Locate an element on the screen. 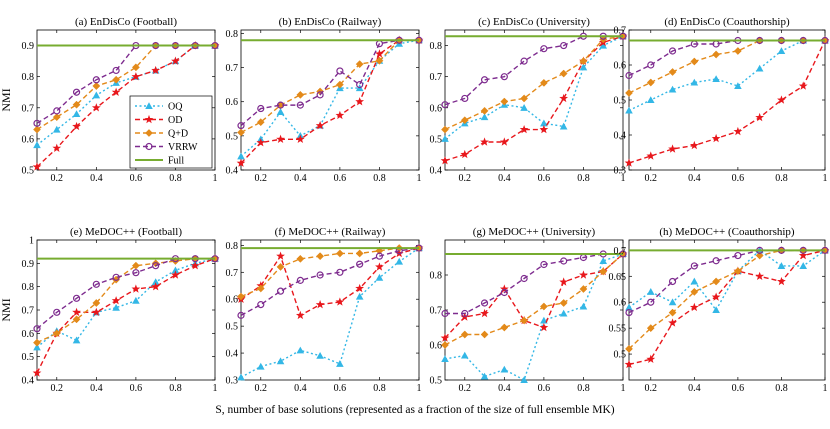 The height and width of the screenshot is (429, 830). series-oq is located at coordinates (727, 280).